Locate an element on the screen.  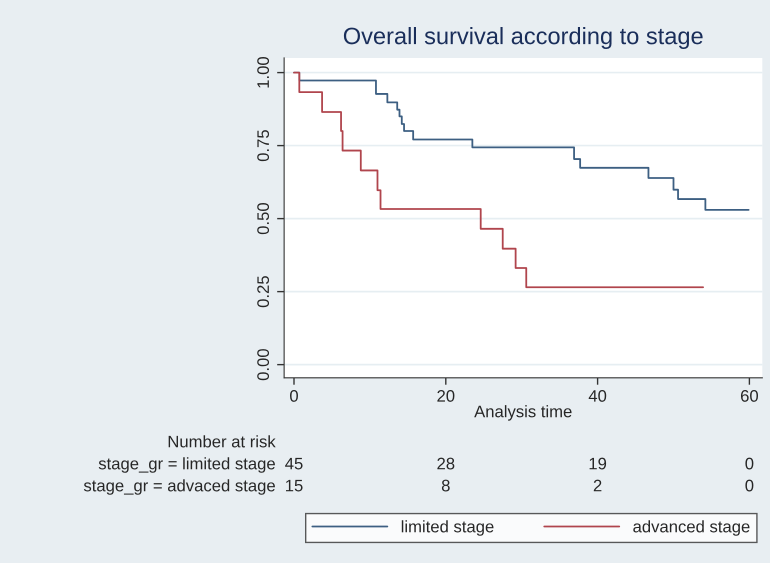
x-tick-label: 20 is located at coordinates (445, 396).